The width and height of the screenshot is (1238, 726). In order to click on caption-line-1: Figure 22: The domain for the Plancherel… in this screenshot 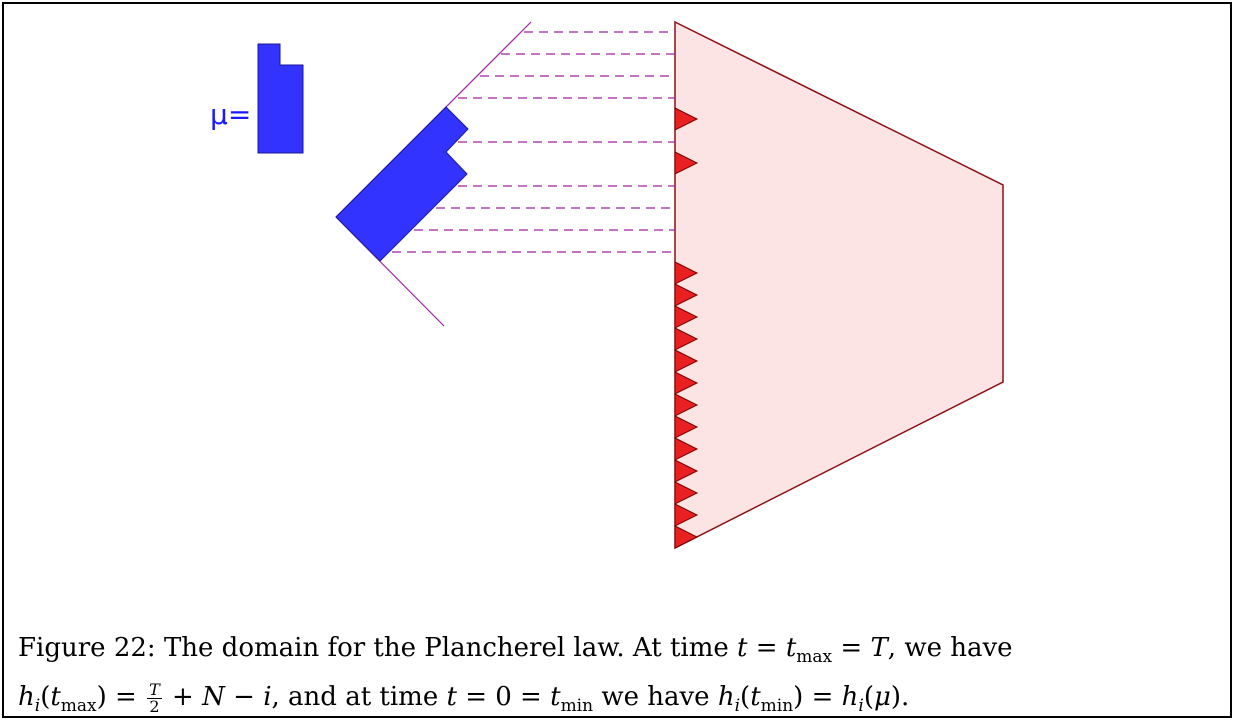, I will do `click(515, 650)`.